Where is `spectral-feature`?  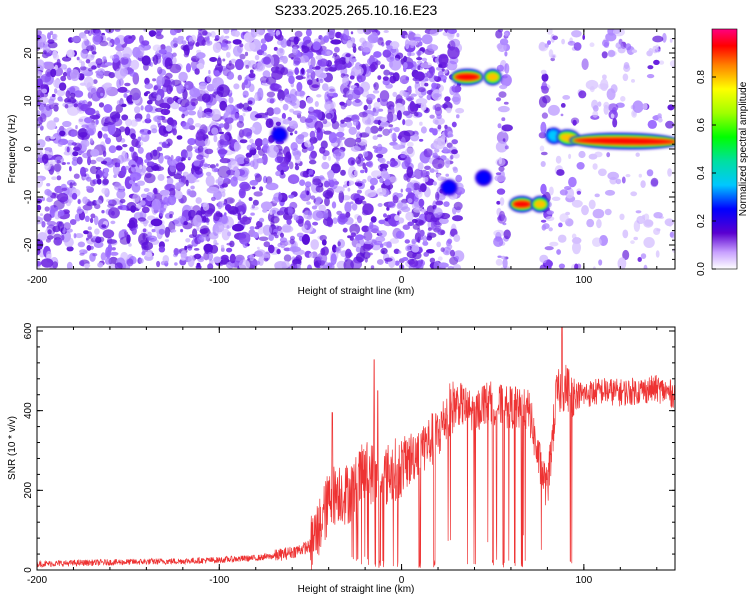
spectral-feature is located at coordinates (493, 77).